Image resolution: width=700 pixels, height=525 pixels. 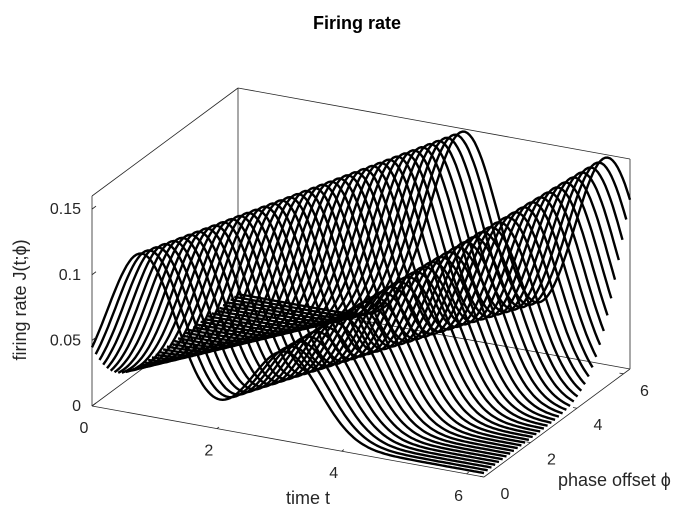 I want to click on y-axis-label: phase offset ϕ, so click(x=614, y=480).